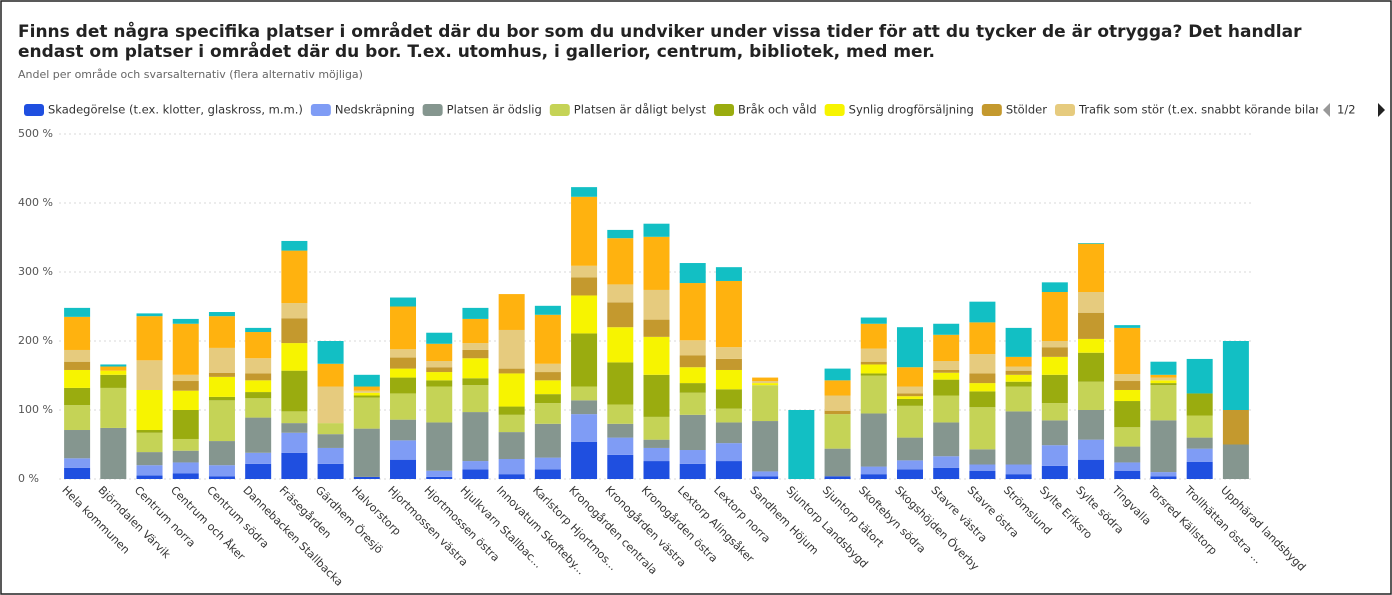 The image size is (1392, 595). What do you see at coordinates (35, 409) in the screenshot?
I see `y-tick-label: 100 %` at bounding box center [35, 409].